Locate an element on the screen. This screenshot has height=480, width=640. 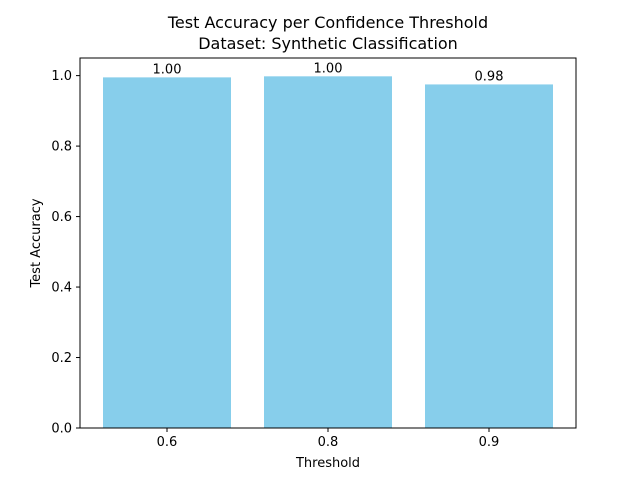
y-axis-label: Test Accuracy is located at coordinates (36, 243).